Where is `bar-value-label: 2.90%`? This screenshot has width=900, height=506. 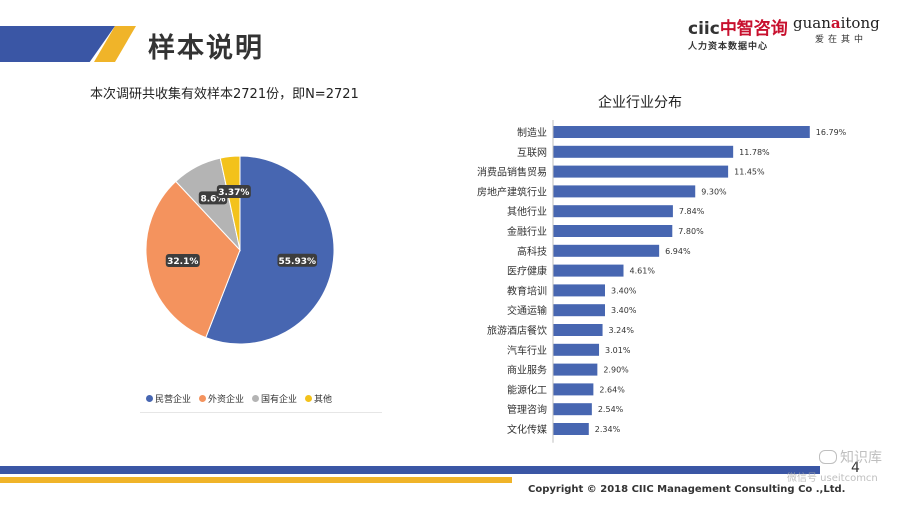 bar-value-label: 2.90% is located at coordinates (616, 370).